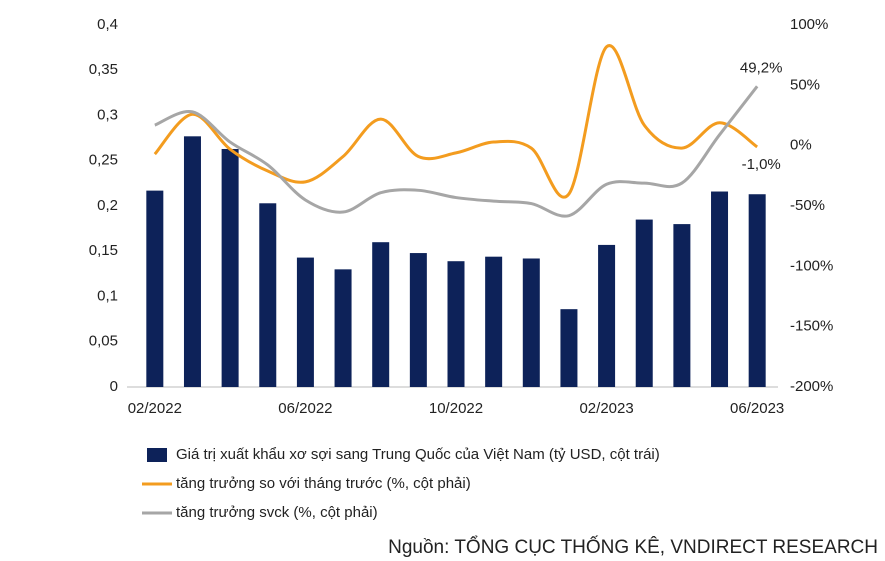 Image resolution: width=885 pixels, height=561 pixels. What do you see at coordinates (606, 408) in the screenshot?
I see `x-tick-label: 02/2023` at bounding box center [606, 408].